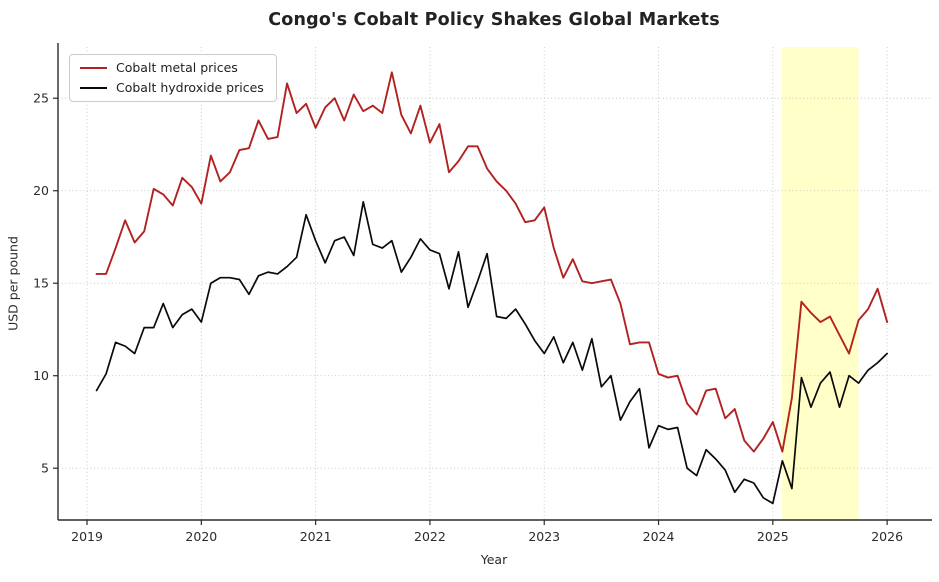  I want to click on x-tick-label: 2026, so click(887, 536).